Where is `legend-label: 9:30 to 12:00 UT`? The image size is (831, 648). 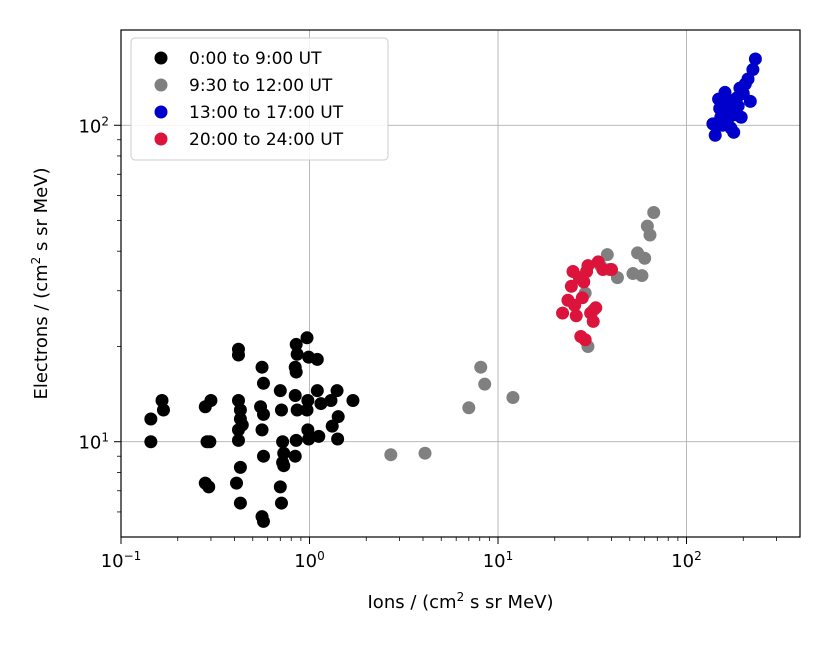
legend-label: 9:30 to 12:00 UT is located at coordinates (261, 86).